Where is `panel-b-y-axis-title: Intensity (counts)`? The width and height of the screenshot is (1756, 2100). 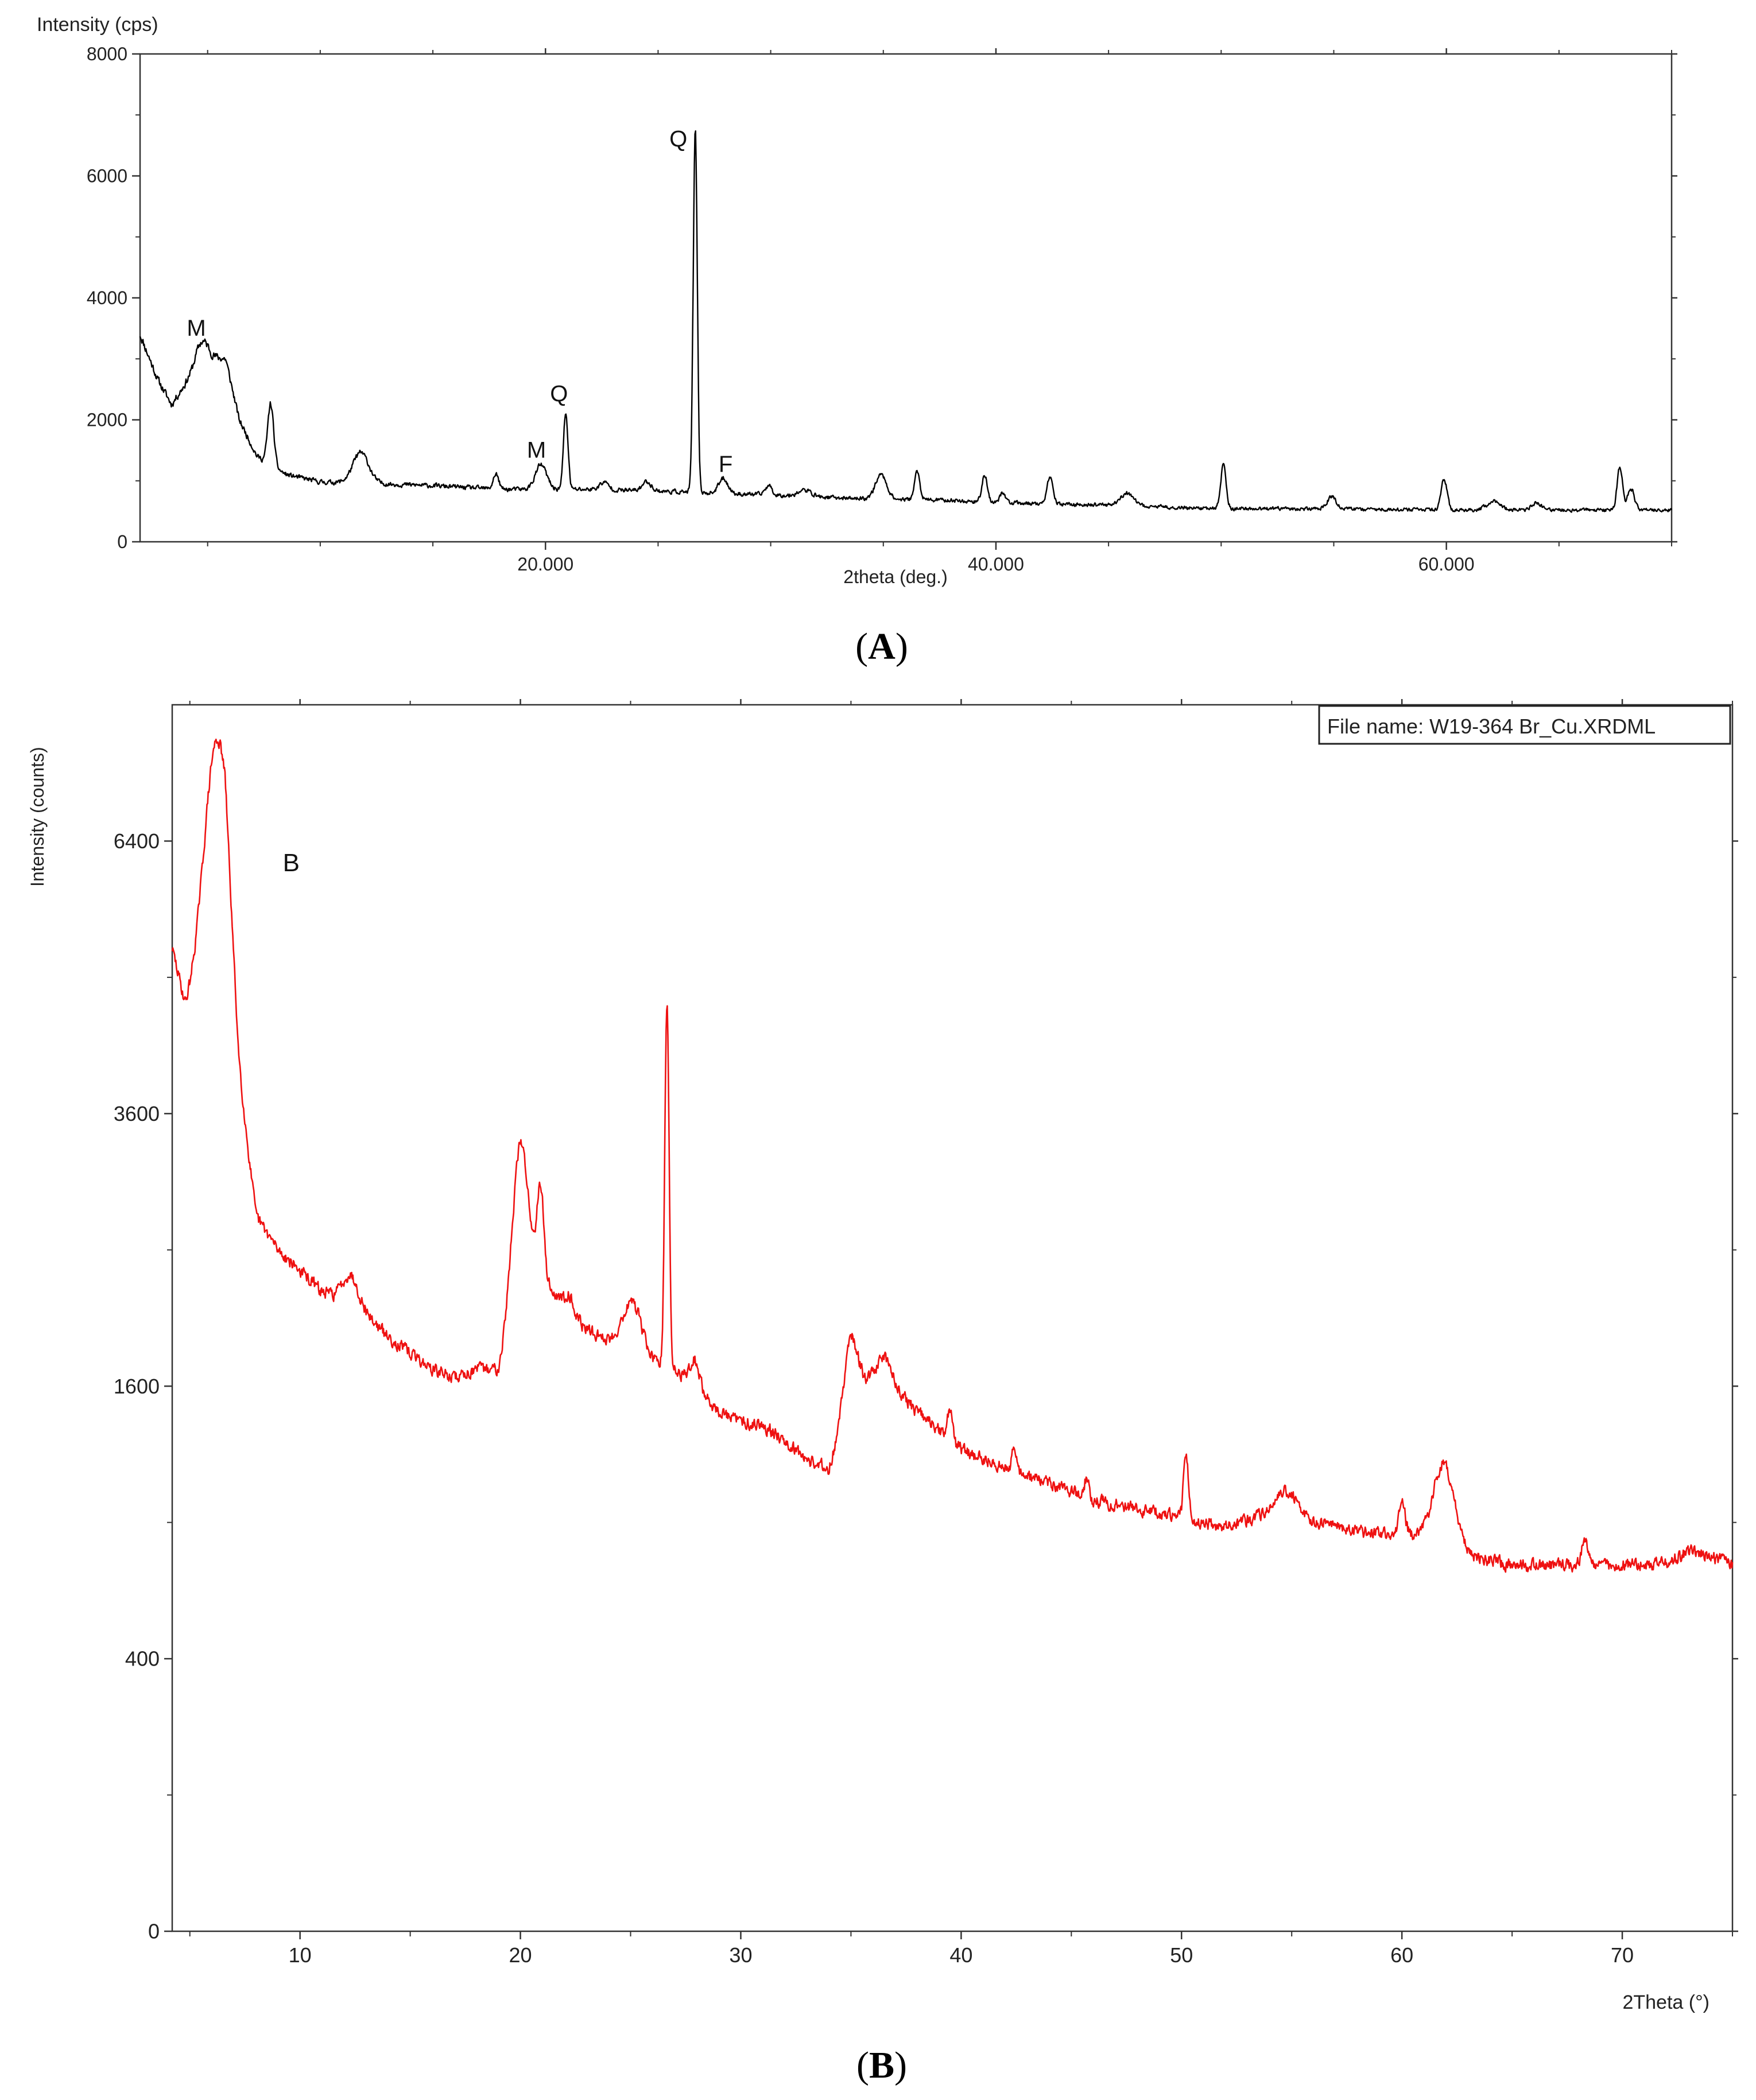 panel-b-y-axis-title: Intensity (counts) is located at coordinates (37, 817).